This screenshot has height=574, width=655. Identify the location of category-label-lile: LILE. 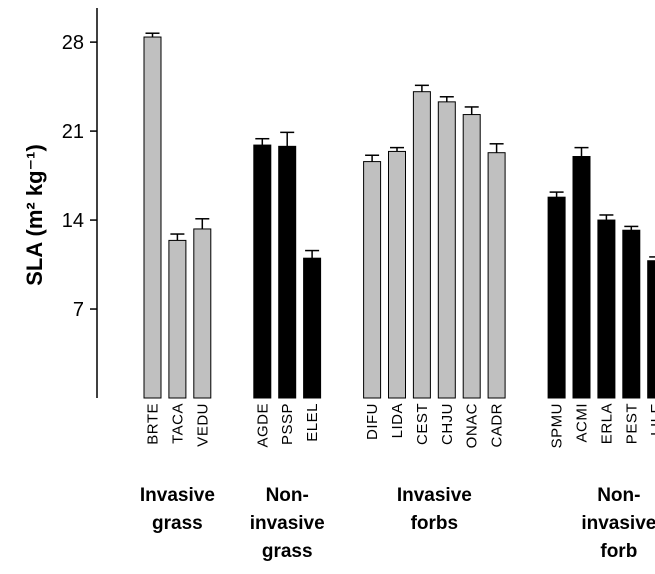
(651, 419).